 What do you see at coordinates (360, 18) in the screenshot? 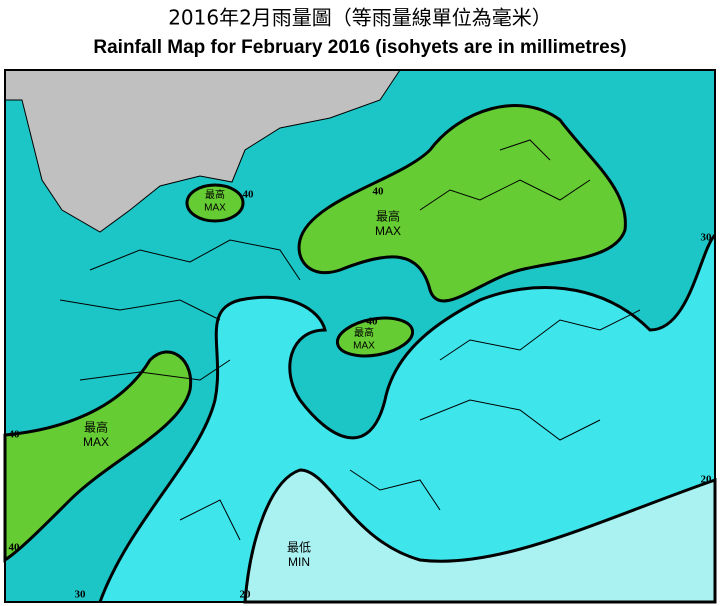
I see `title-zh: 2016年2月雨量圖（等雨量線單位為毫米）` at bounding box center [360, 18].